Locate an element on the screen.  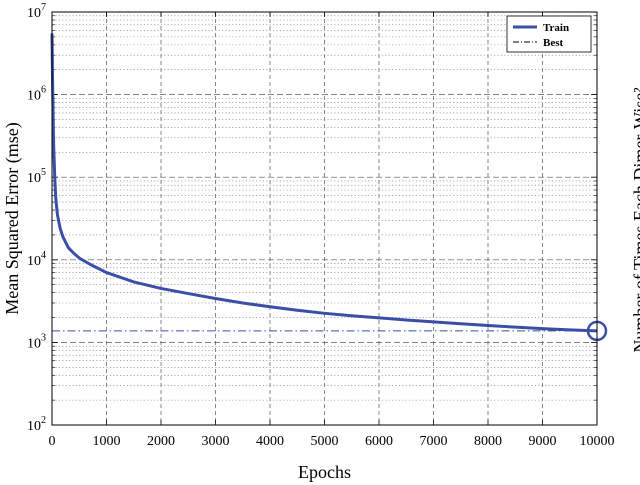
x-tick-label: 0 is located at coordinates (52, 441).